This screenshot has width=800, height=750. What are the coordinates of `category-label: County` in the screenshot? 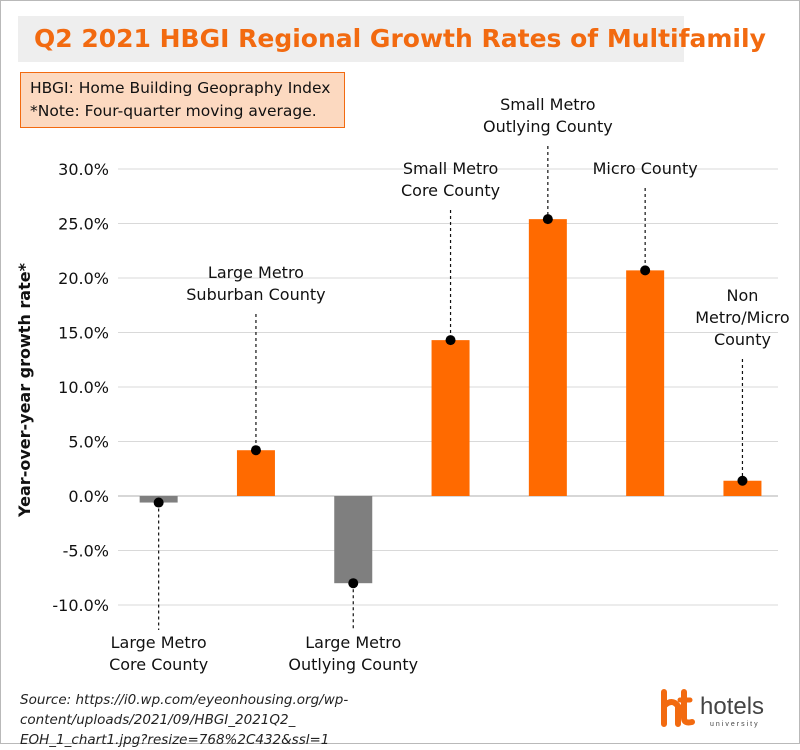 It's located at (742, 339).